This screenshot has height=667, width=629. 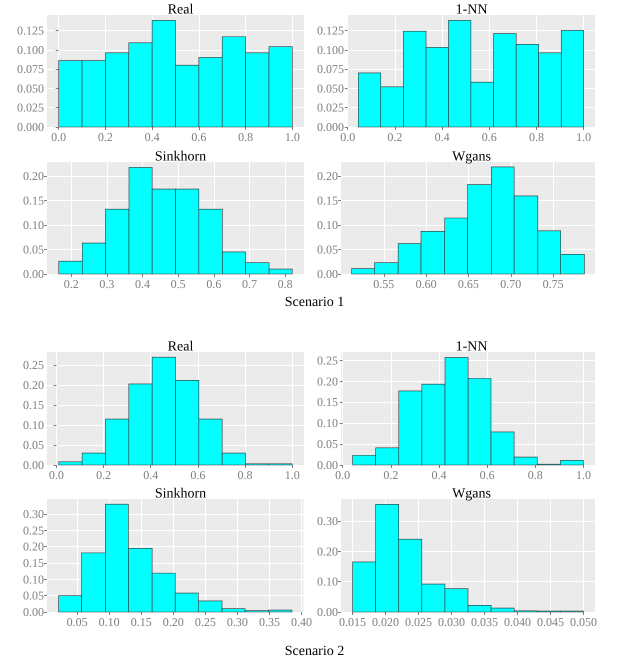 What do you see at coordinates (352, 622) in the screenshot?
I see `x-tick-label: 0.015` at bounding box center [352, 622].